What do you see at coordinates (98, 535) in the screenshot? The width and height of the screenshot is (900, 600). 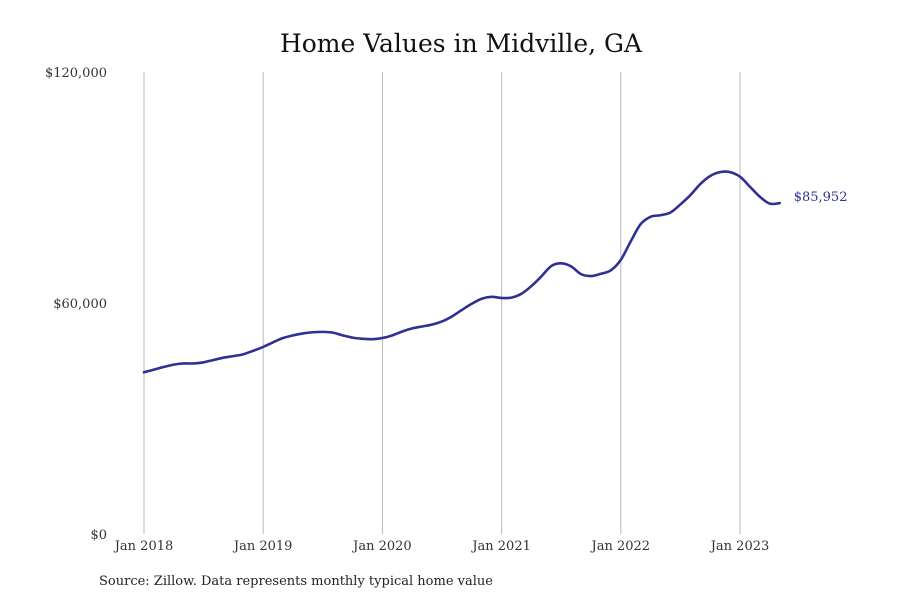 I see `y-tick-label: $0` at bounding box center [98, 535].